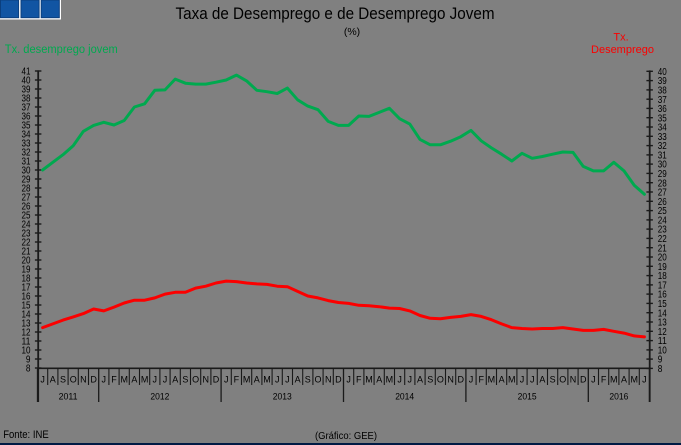 The image size is (681, 445). Describe the element at coordinates (662, 146) in the screenshot. I see `svg-text: 32` at that location.